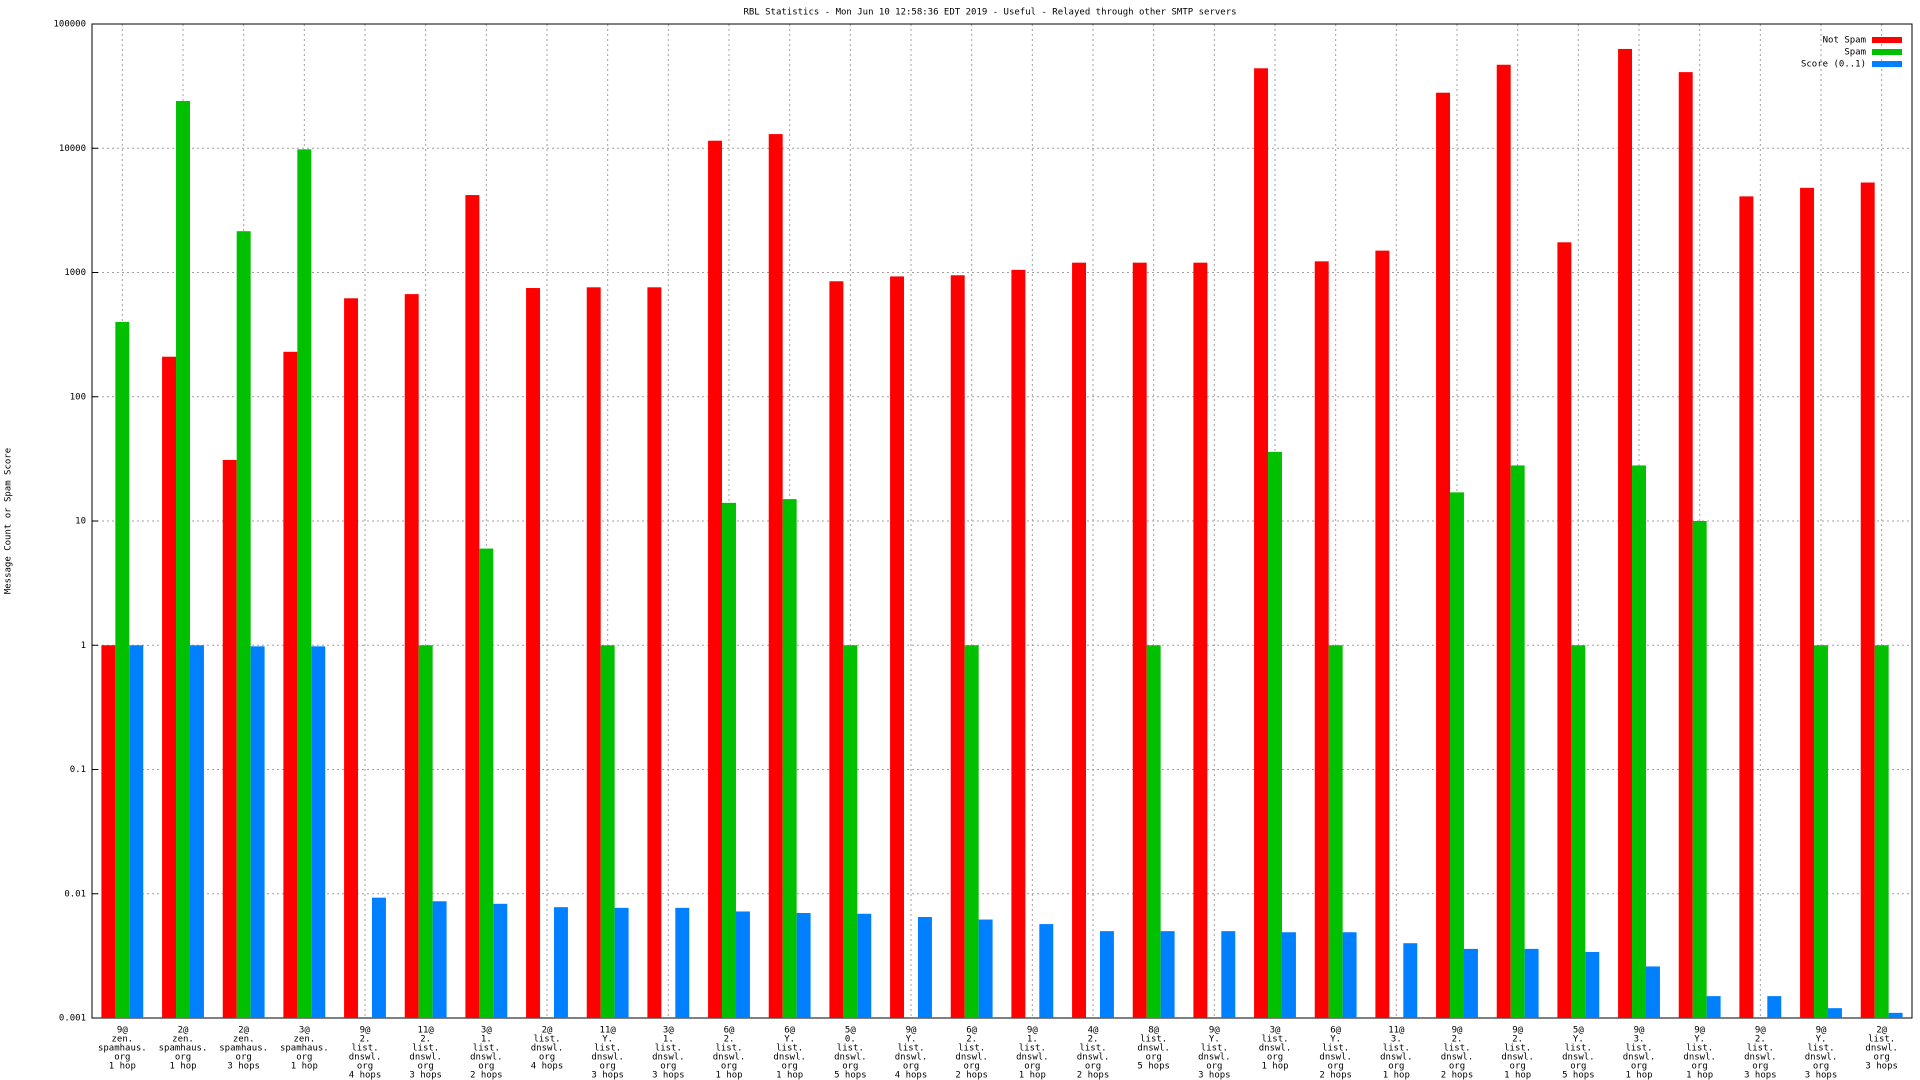 This screenshot has height=1080, width=1920. What do you see at coordinates (425, 1075) in the screenshot?
I see `x-tick-label: 3 hops` at bounding box center [425, 1075].